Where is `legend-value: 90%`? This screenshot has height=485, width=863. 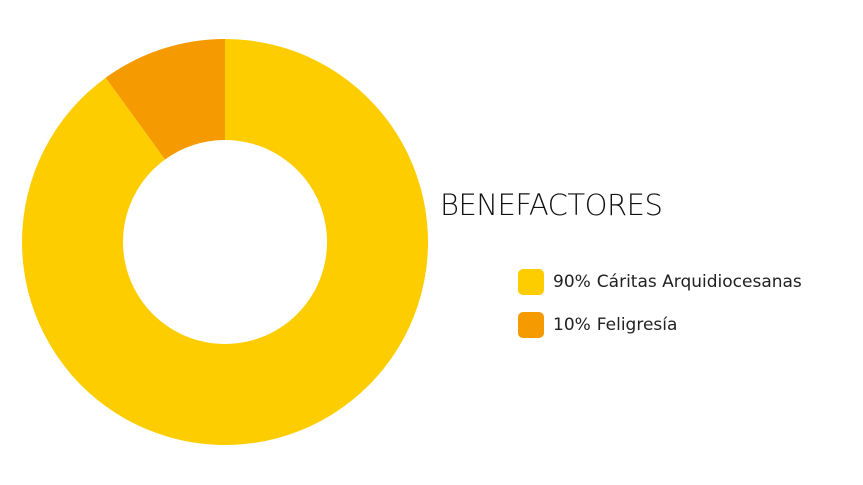
legend-value: 90% is located at coordinates (572, 282).